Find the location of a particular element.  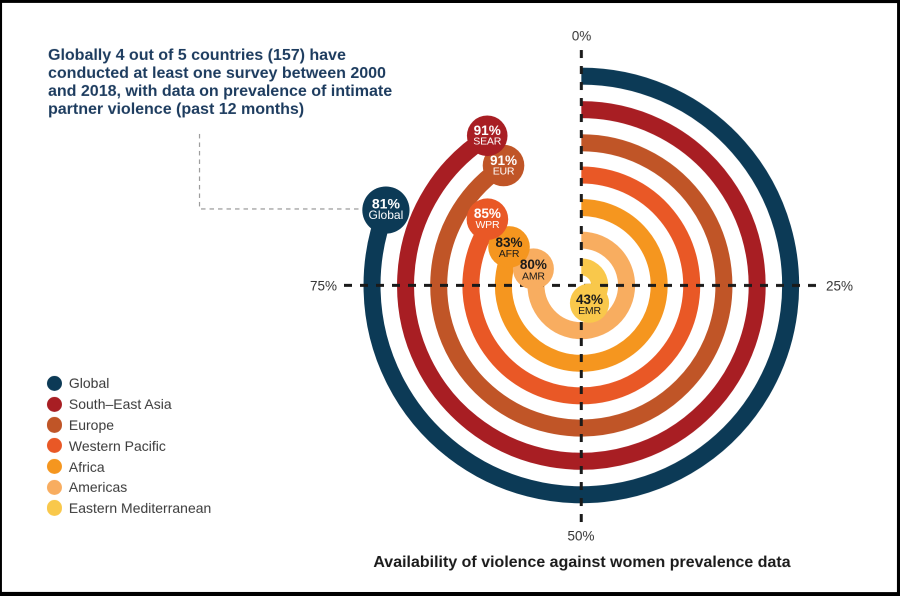

svg-text: 0% is located at coordinates (582, 36).